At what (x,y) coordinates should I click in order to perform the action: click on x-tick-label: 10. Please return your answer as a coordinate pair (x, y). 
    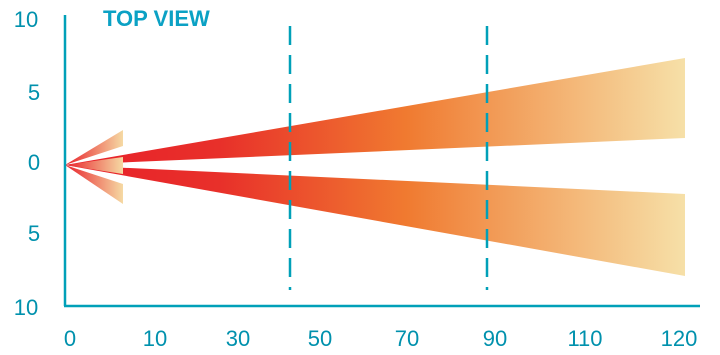
    Looking at the image, I should click on (155, 338).